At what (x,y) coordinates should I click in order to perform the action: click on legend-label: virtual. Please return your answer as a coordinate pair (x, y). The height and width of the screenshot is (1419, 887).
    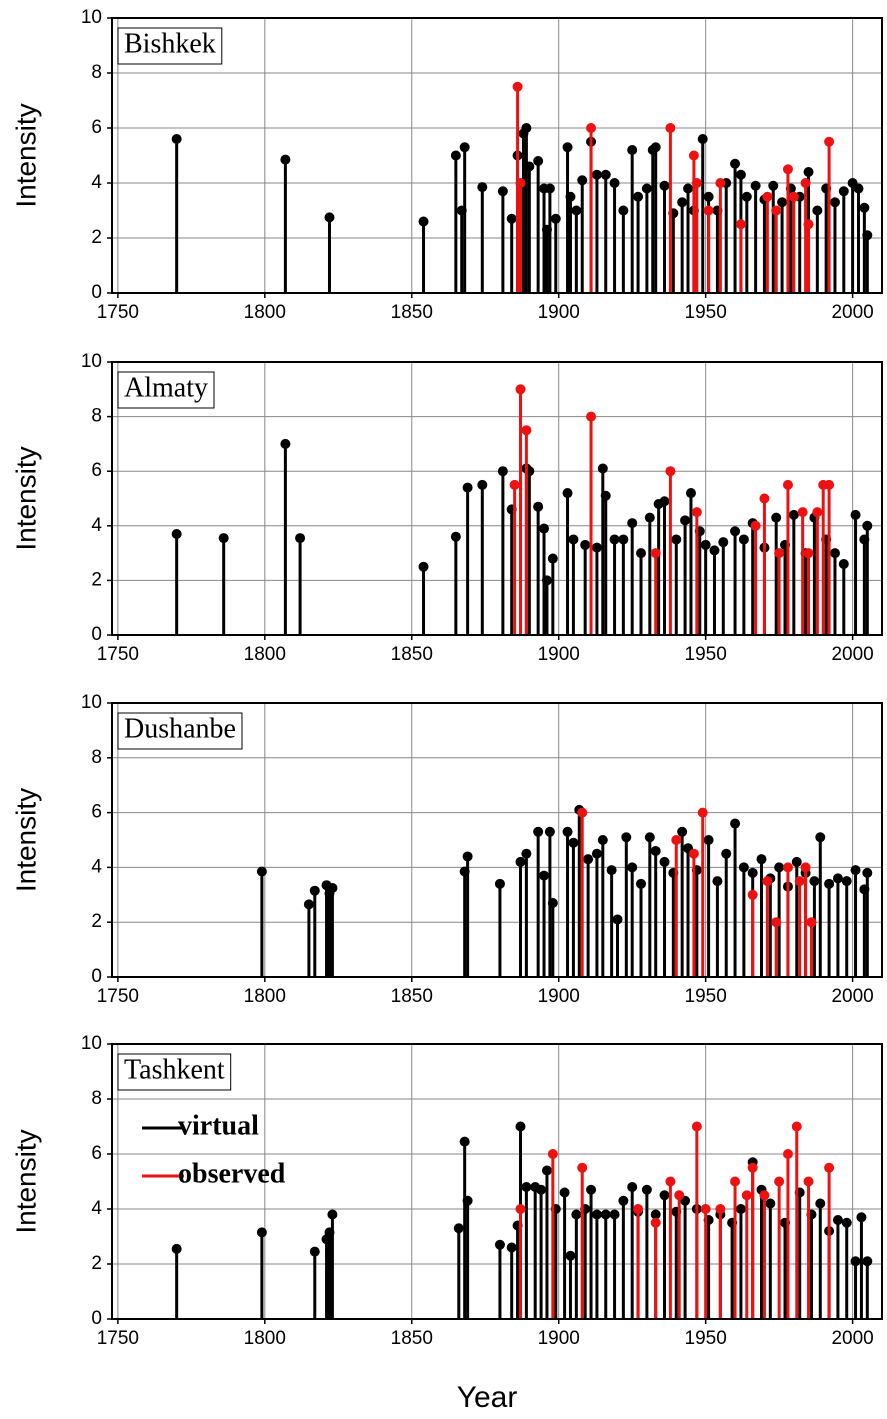
    Looking at the image, I should click on (218, 1125).